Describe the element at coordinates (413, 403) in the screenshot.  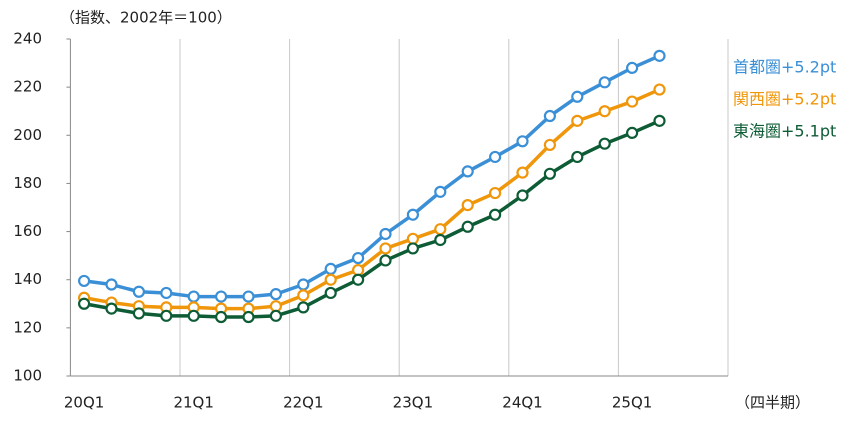
I see `x-tick-label: 23Q1` at that location.